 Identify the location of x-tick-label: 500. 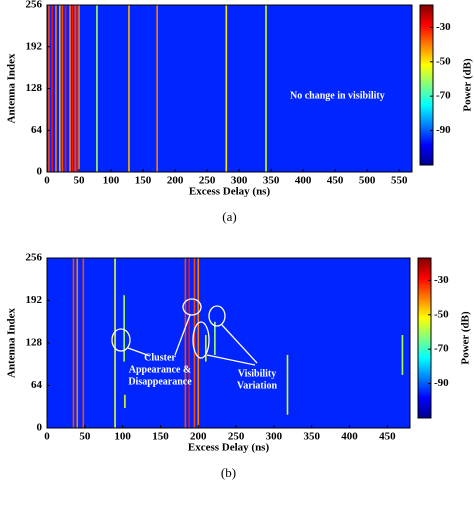
(367, 181).